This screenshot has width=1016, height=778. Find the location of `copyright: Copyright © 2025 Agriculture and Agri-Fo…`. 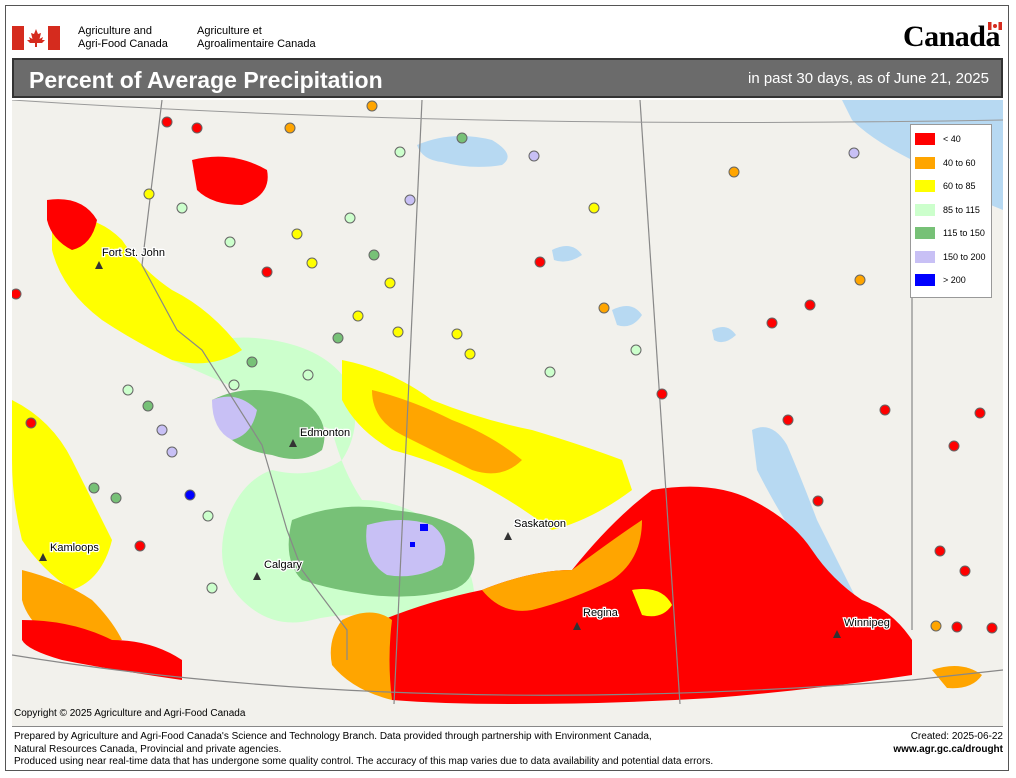

copyright: Copyright © 2025 Agriculture and Agri-Fo… is located at coordinates (130, 713).